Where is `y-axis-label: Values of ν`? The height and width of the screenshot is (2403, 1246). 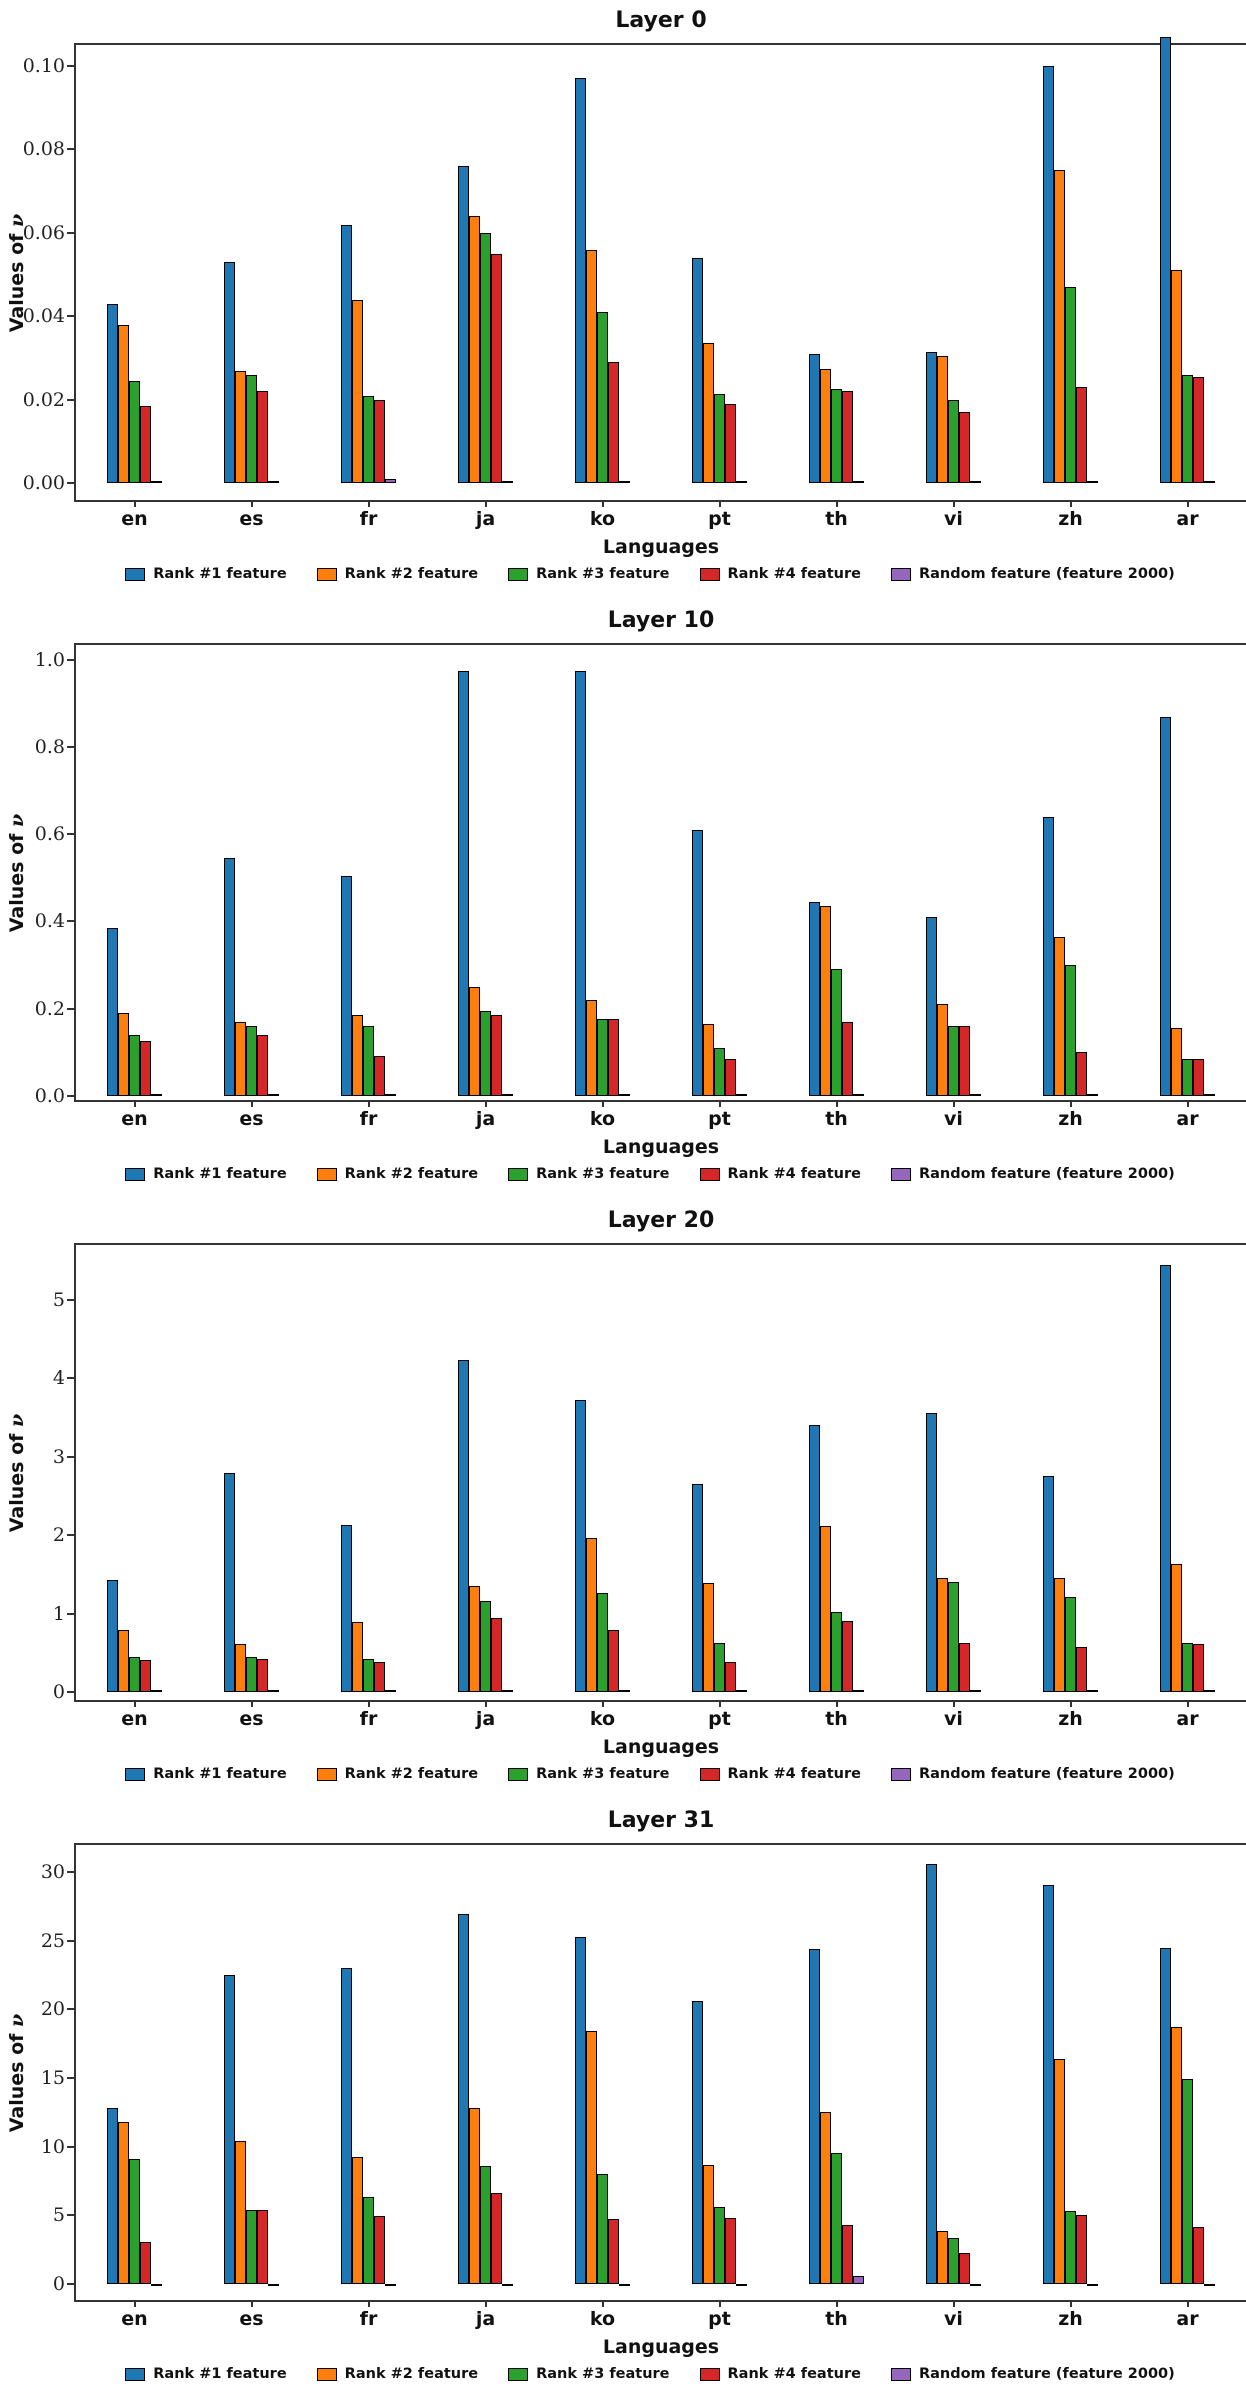 y-axis-label: Values of ν is located at coordinates (17, 2072).